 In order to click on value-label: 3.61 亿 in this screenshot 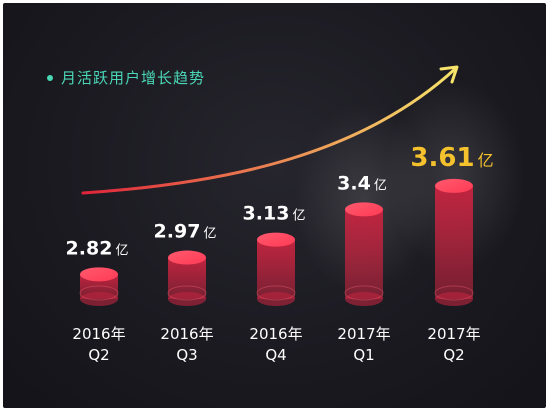, I will do `click(451, 158)`.